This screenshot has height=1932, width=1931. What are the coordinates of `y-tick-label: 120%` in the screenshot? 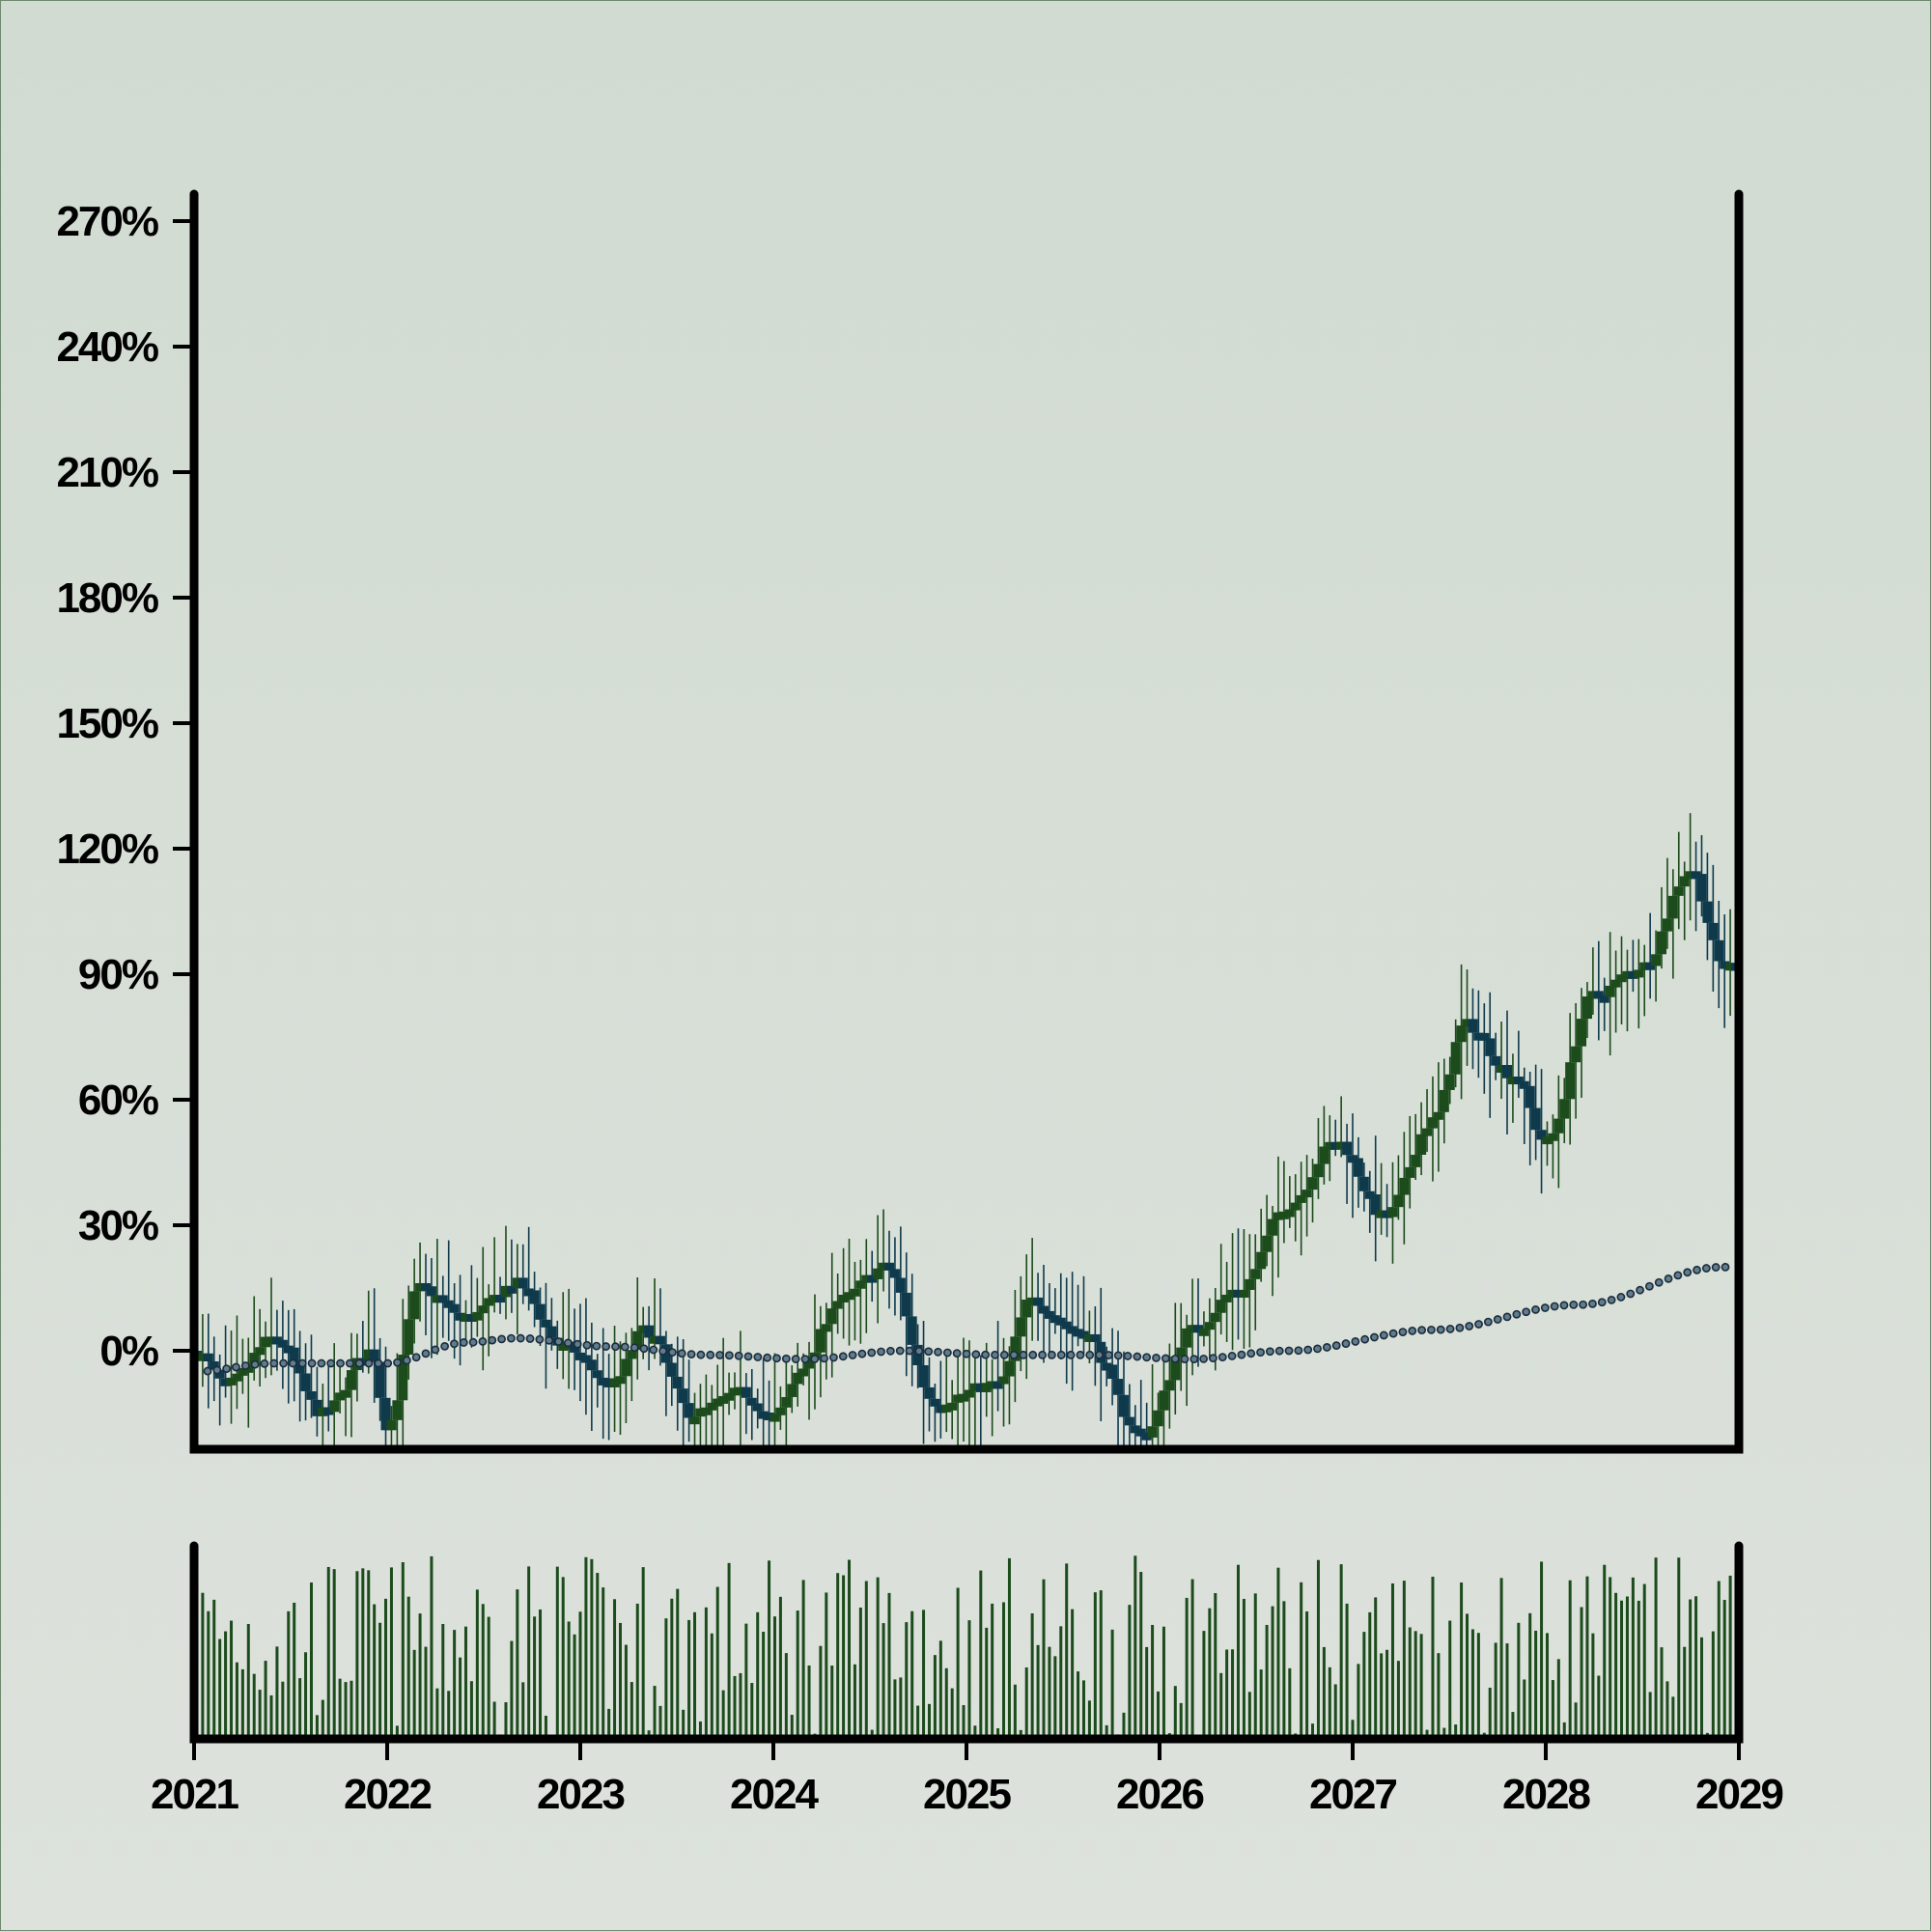 It's located at (106, 850).